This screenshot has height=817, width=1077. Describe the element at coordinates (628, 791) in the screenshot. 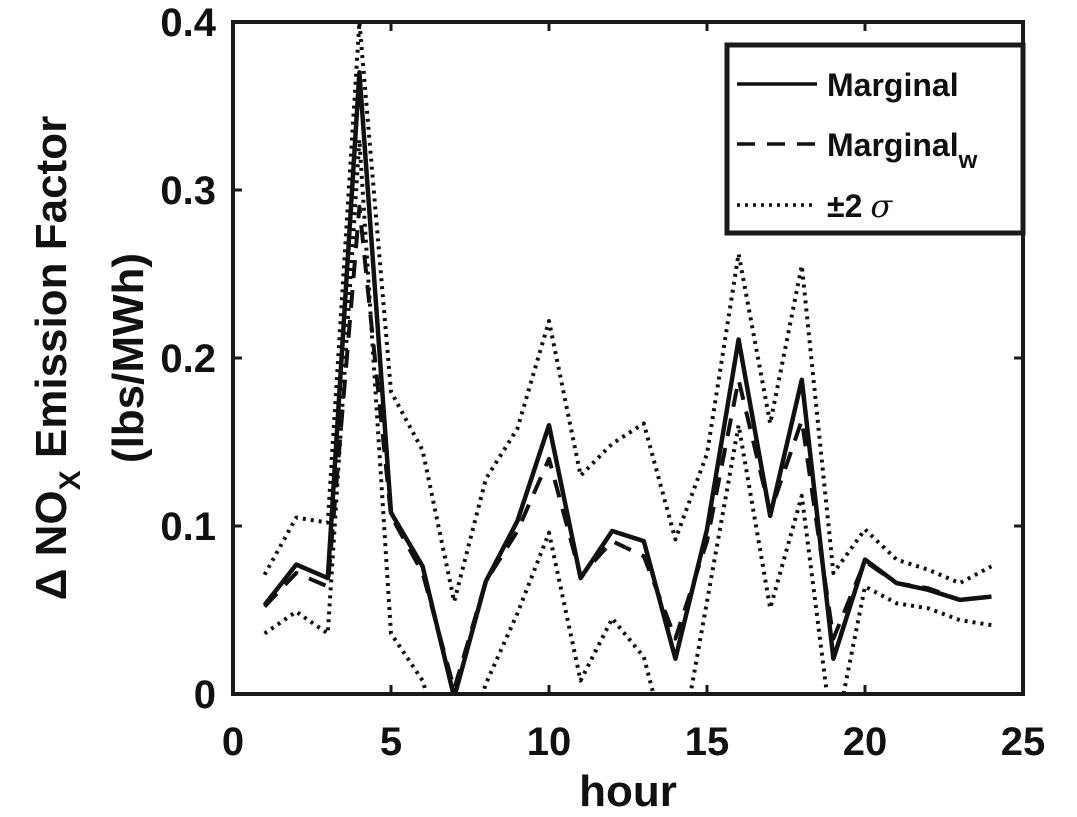

I see `x-axis-title: hour` at that location.